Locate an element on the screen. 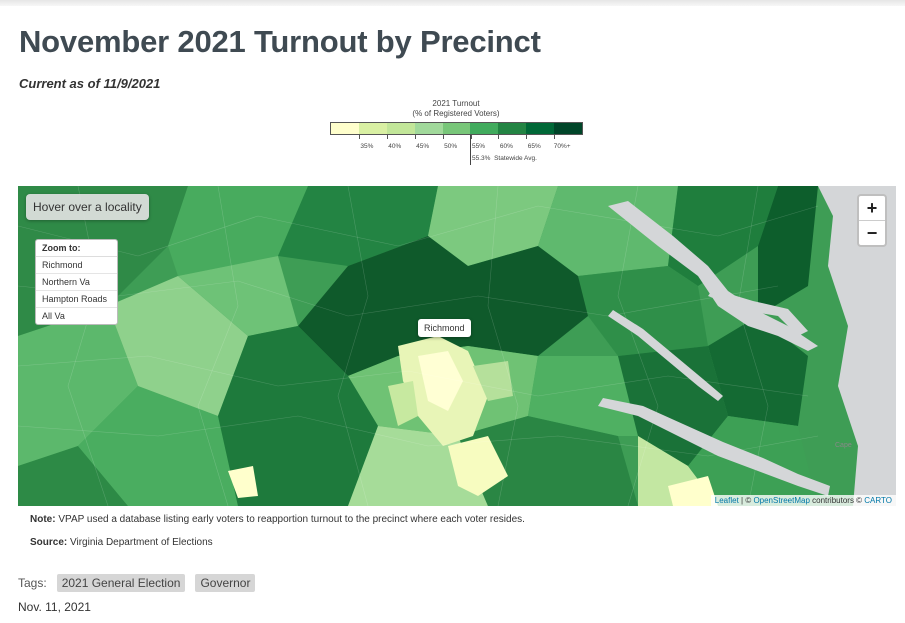  city-label-richmond: Richmond is located at coordinates (444, 328).